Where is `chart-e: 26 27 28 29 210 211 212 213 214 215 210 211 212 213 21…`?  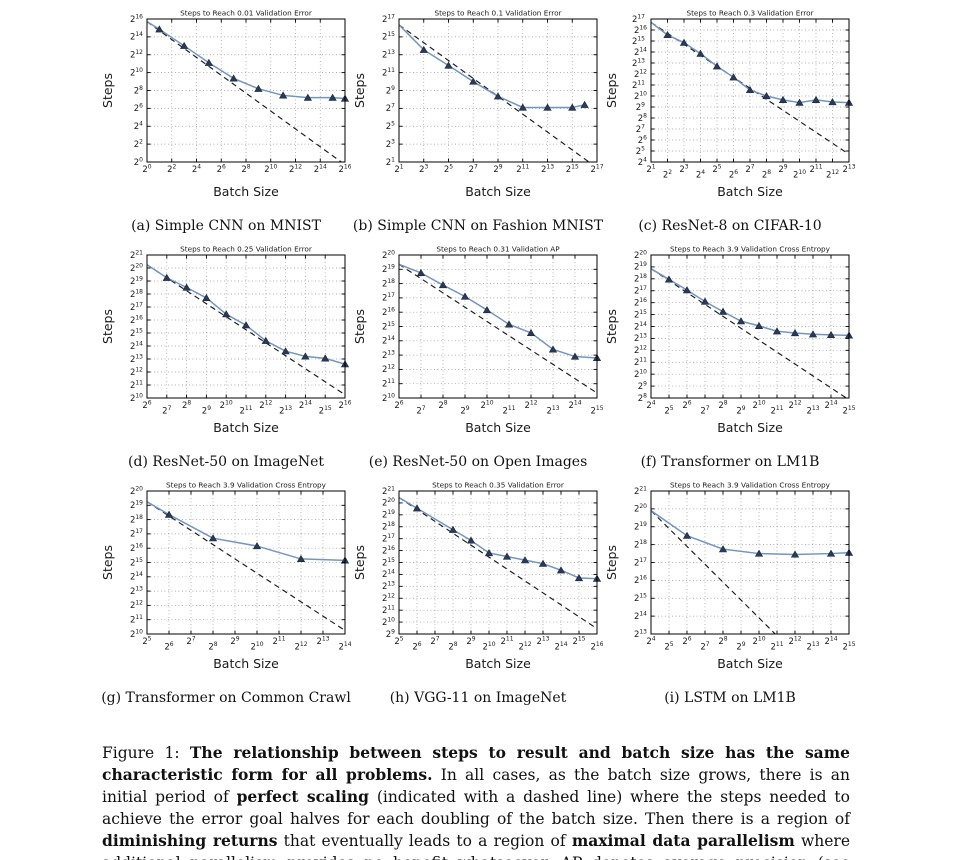
chart-e: 26 27 28 29 210 211 212 213 214 215 210 211 212 213 21… is located at coordinates (478, 340).